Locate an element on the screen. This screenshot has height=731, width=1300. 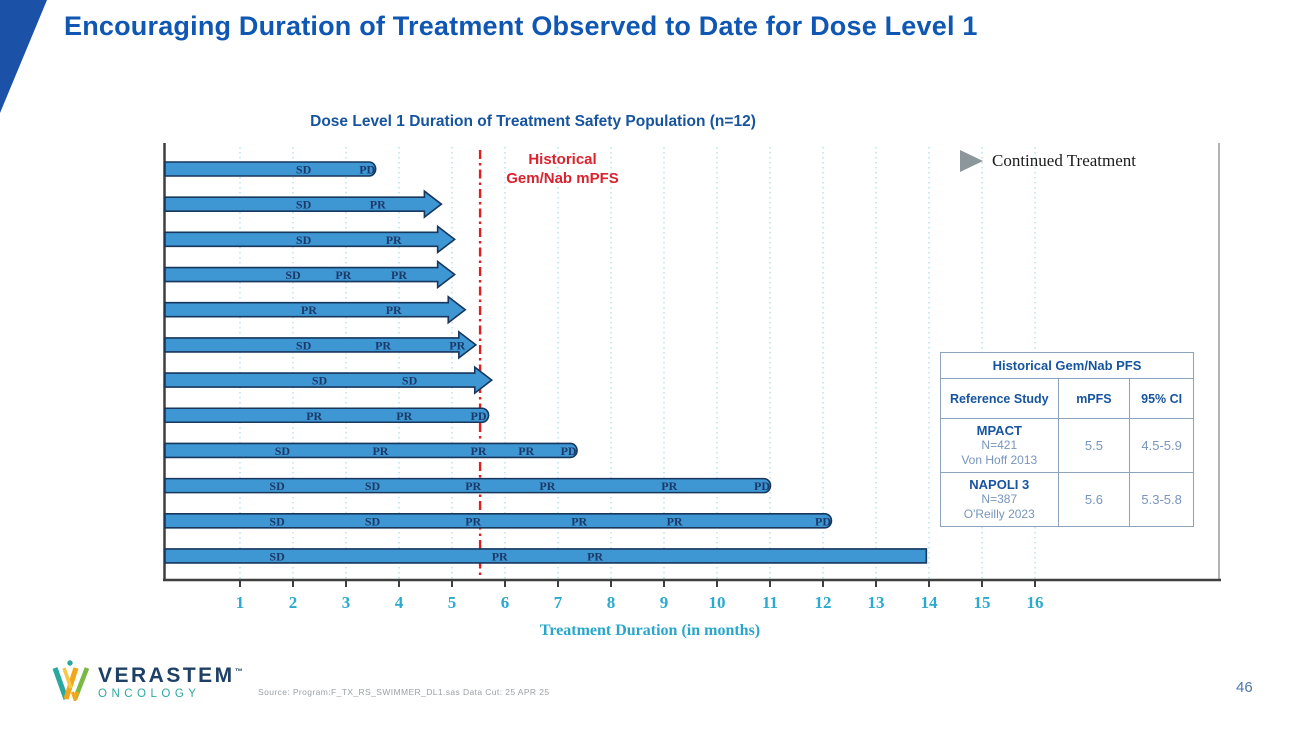
table-title: Historical Gem/Nab PFS is located at coordinates (1067, 365).